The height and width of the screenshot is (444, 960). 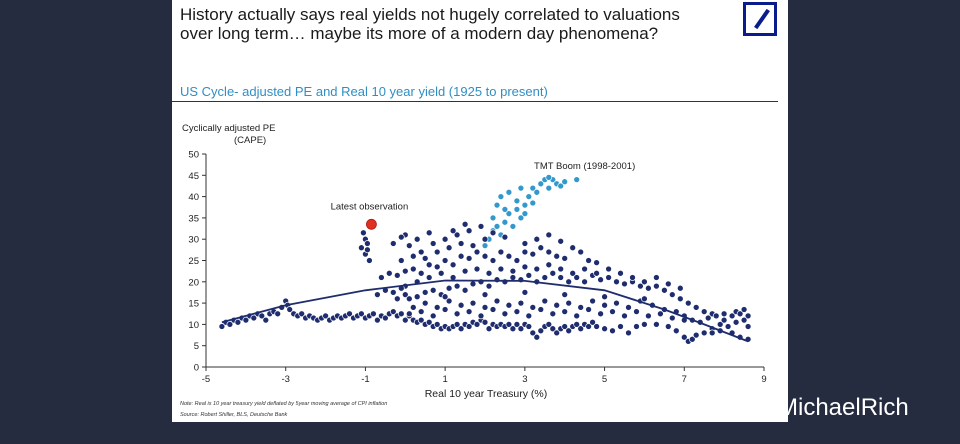 I want to click on y-tick-label: 30, so click(x=193, y=240).